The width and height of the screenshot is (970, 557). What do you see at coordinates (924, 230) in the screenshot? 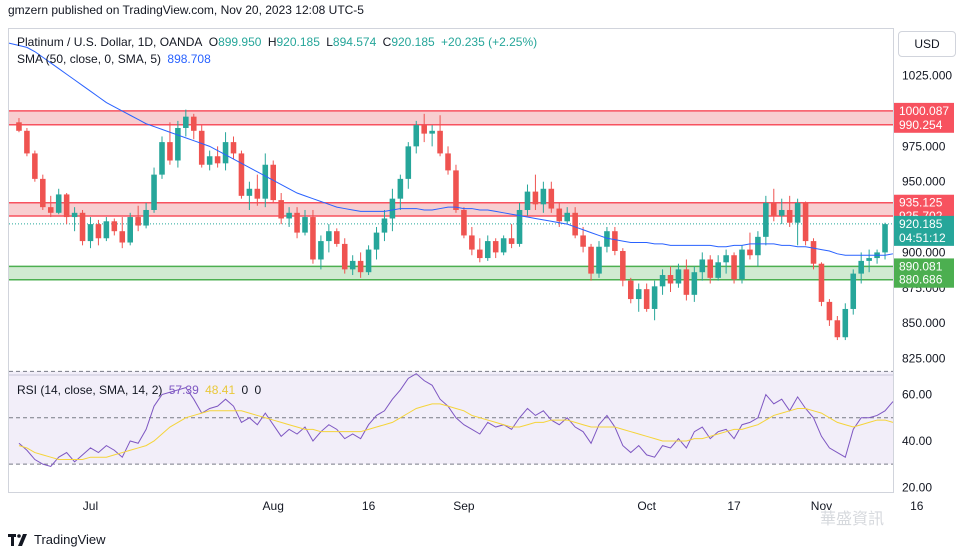
I see `current-price-tag` at bounding box center [924, 230].